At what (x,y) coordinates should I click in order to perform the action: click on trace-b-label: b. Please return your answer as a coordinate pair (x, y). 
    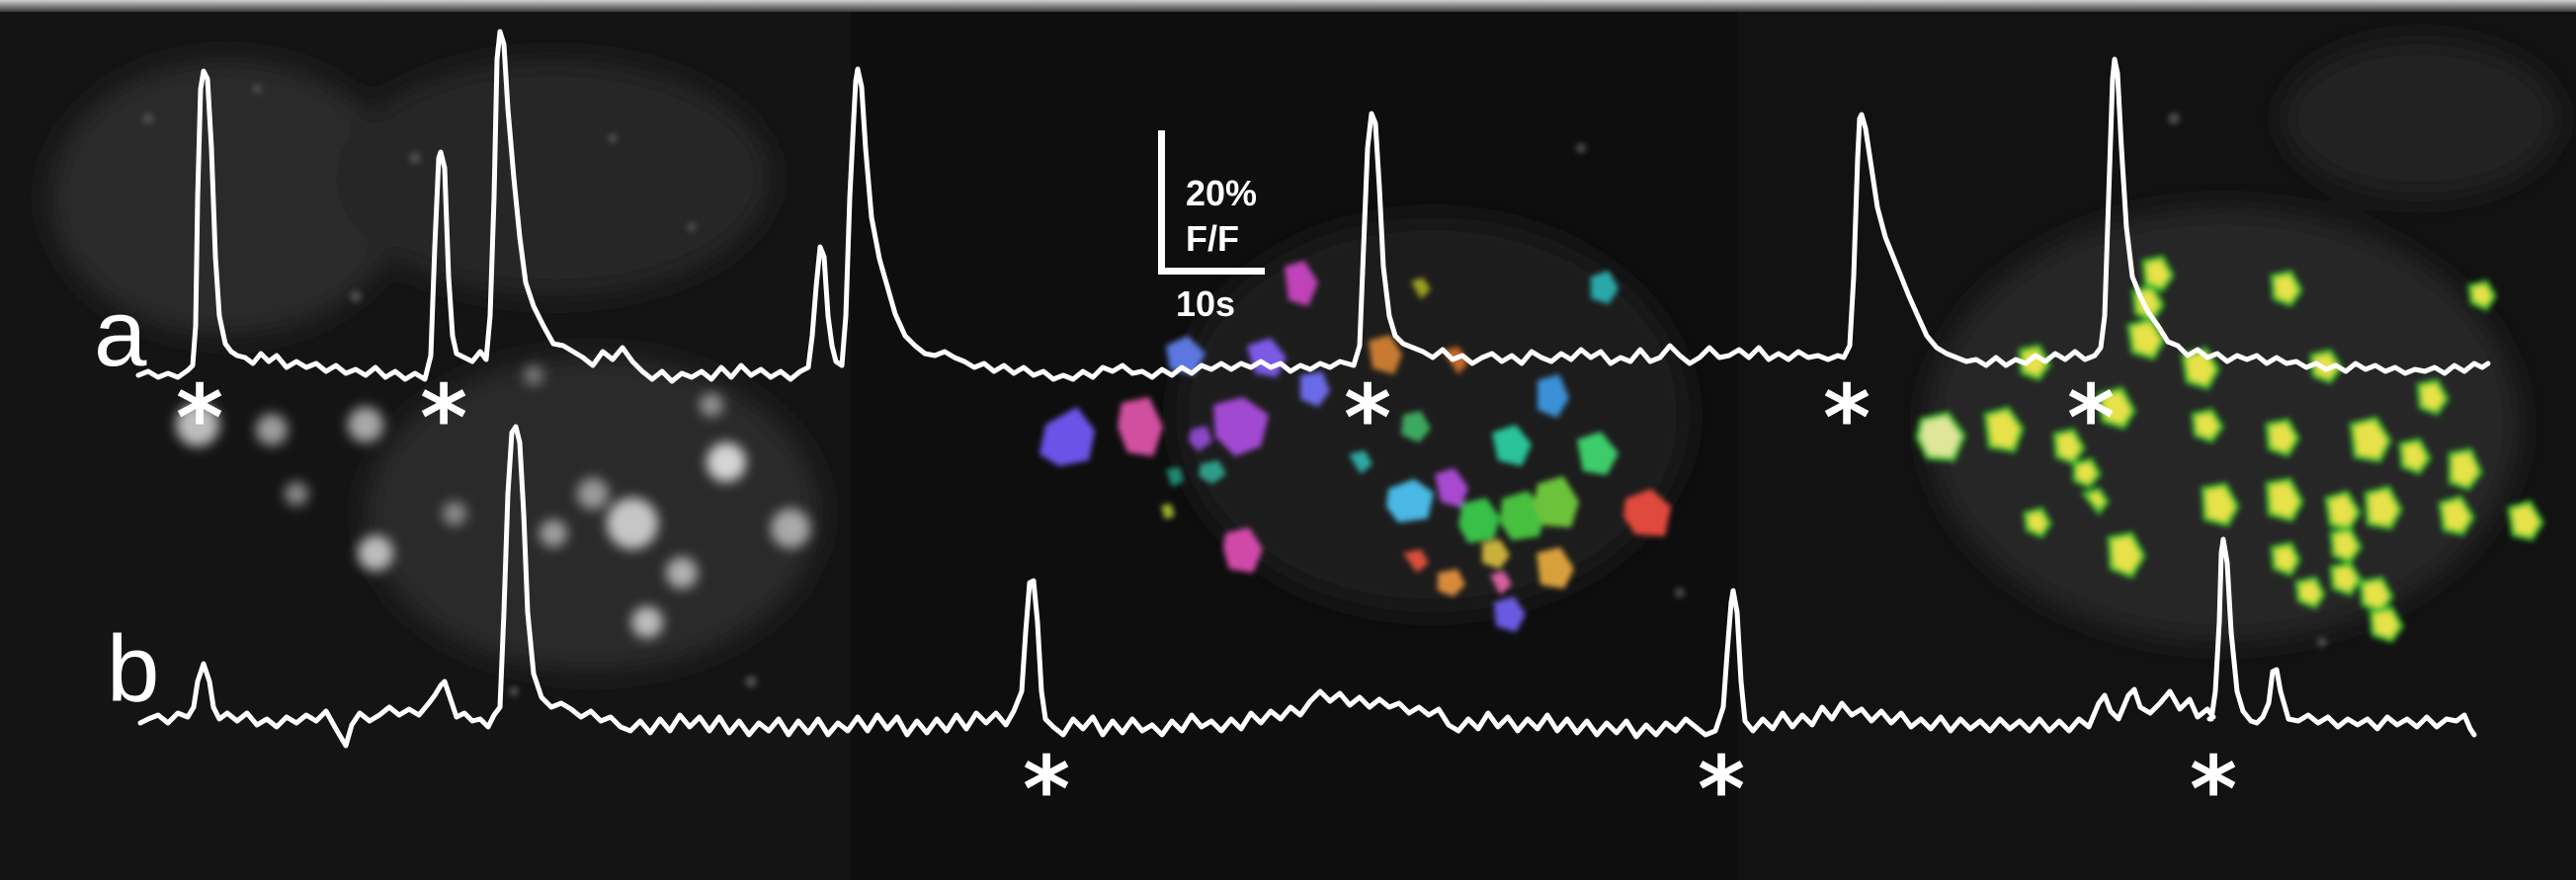
    Looking at the image, I should click on (133, 669).